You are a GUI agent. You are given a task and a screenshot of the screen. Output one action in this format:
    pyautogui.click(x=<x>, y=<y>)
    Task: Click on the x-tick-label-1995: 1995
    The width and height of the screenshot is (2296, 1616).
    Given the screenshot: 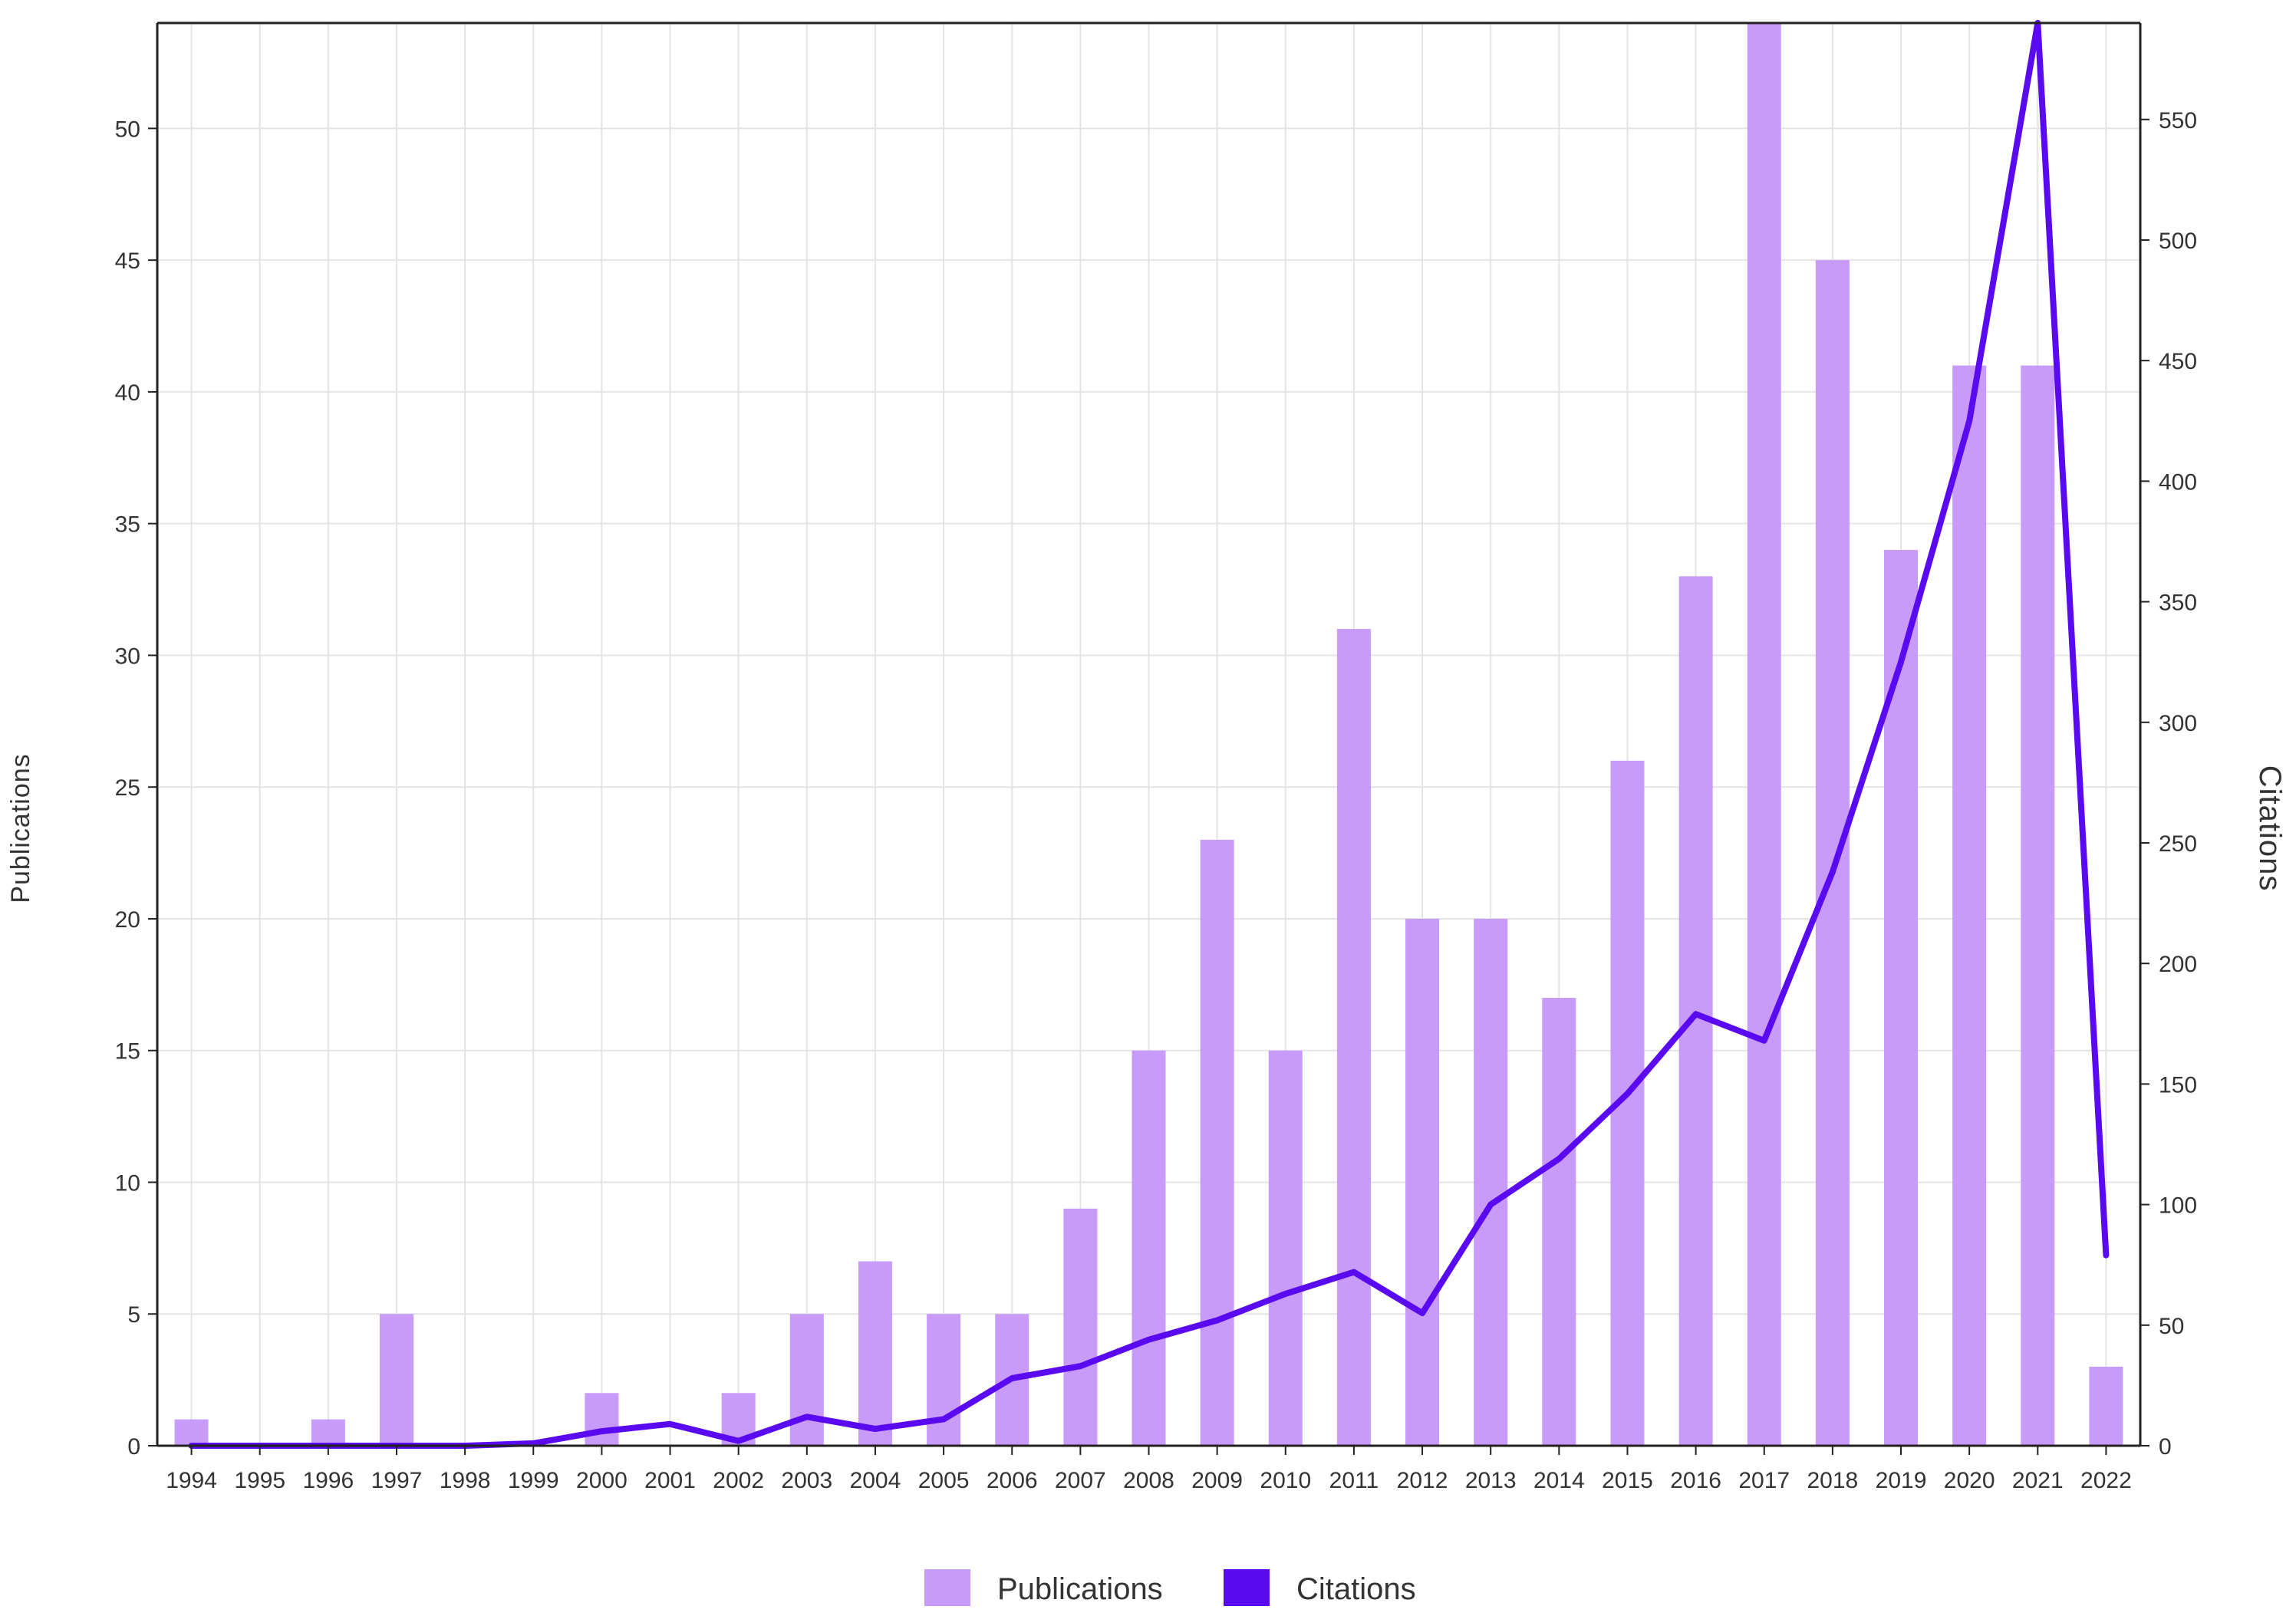 What is the action you would take?
    pyautogui.click(x=259, y=1481)
    